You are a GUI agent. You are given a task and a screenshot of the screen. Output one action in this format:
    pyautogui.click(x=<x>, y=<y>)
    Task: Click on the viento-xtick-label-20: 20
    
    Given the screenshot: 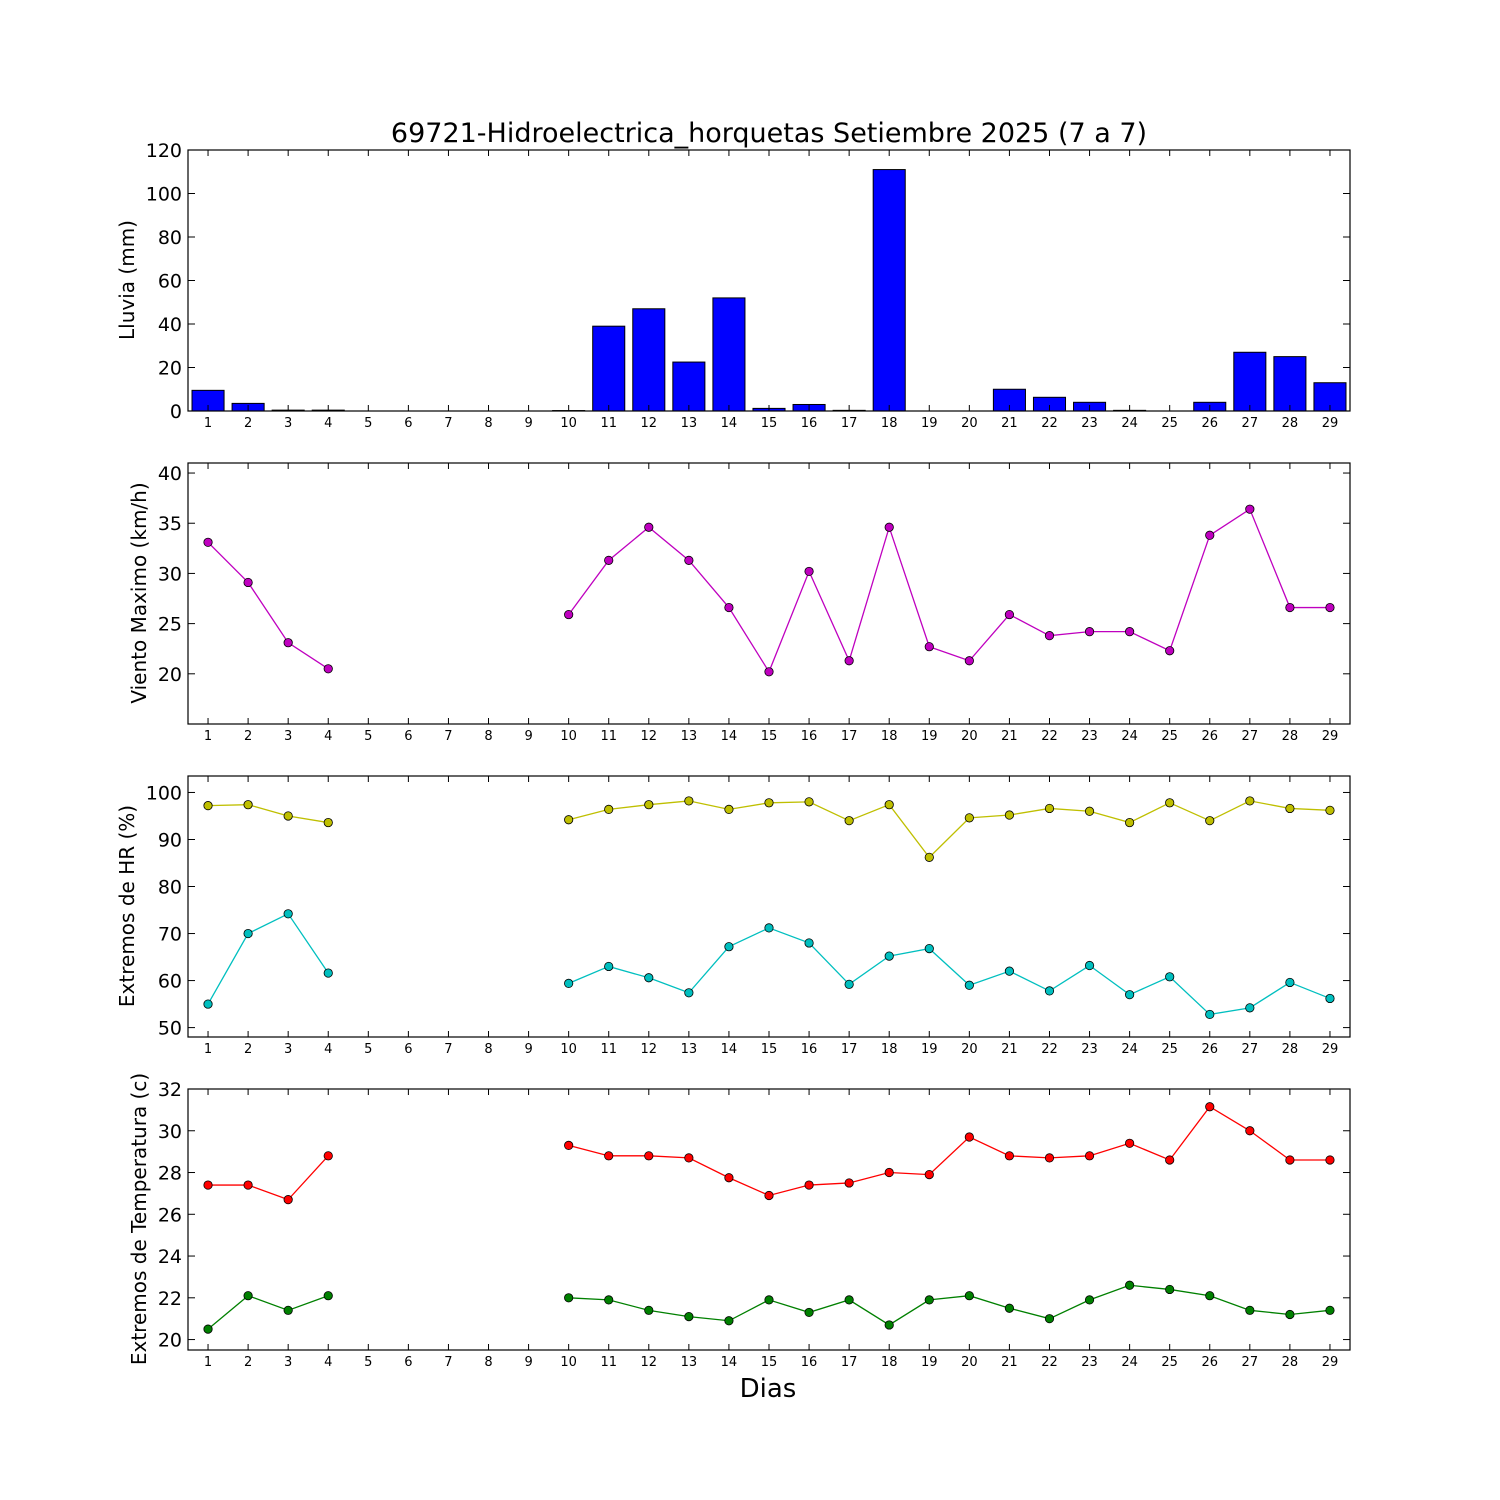 What is the action you would take?
    pyautogui.click(x=969, y=736)
    